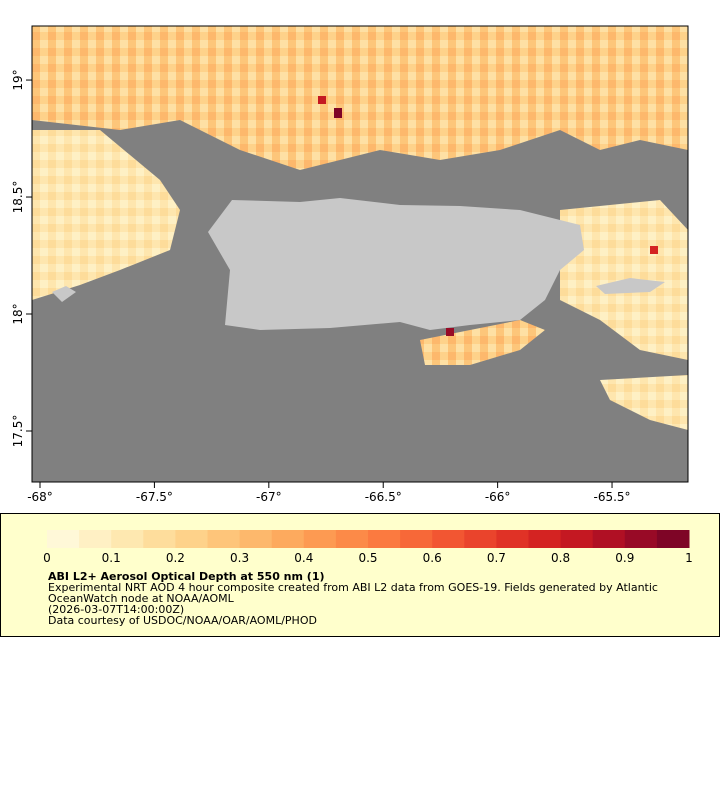  What do you see at coordinates (239, 558) in the screenshot?
I see `colorbar-tick-label: 0.3` at bounding box center [239, 558].